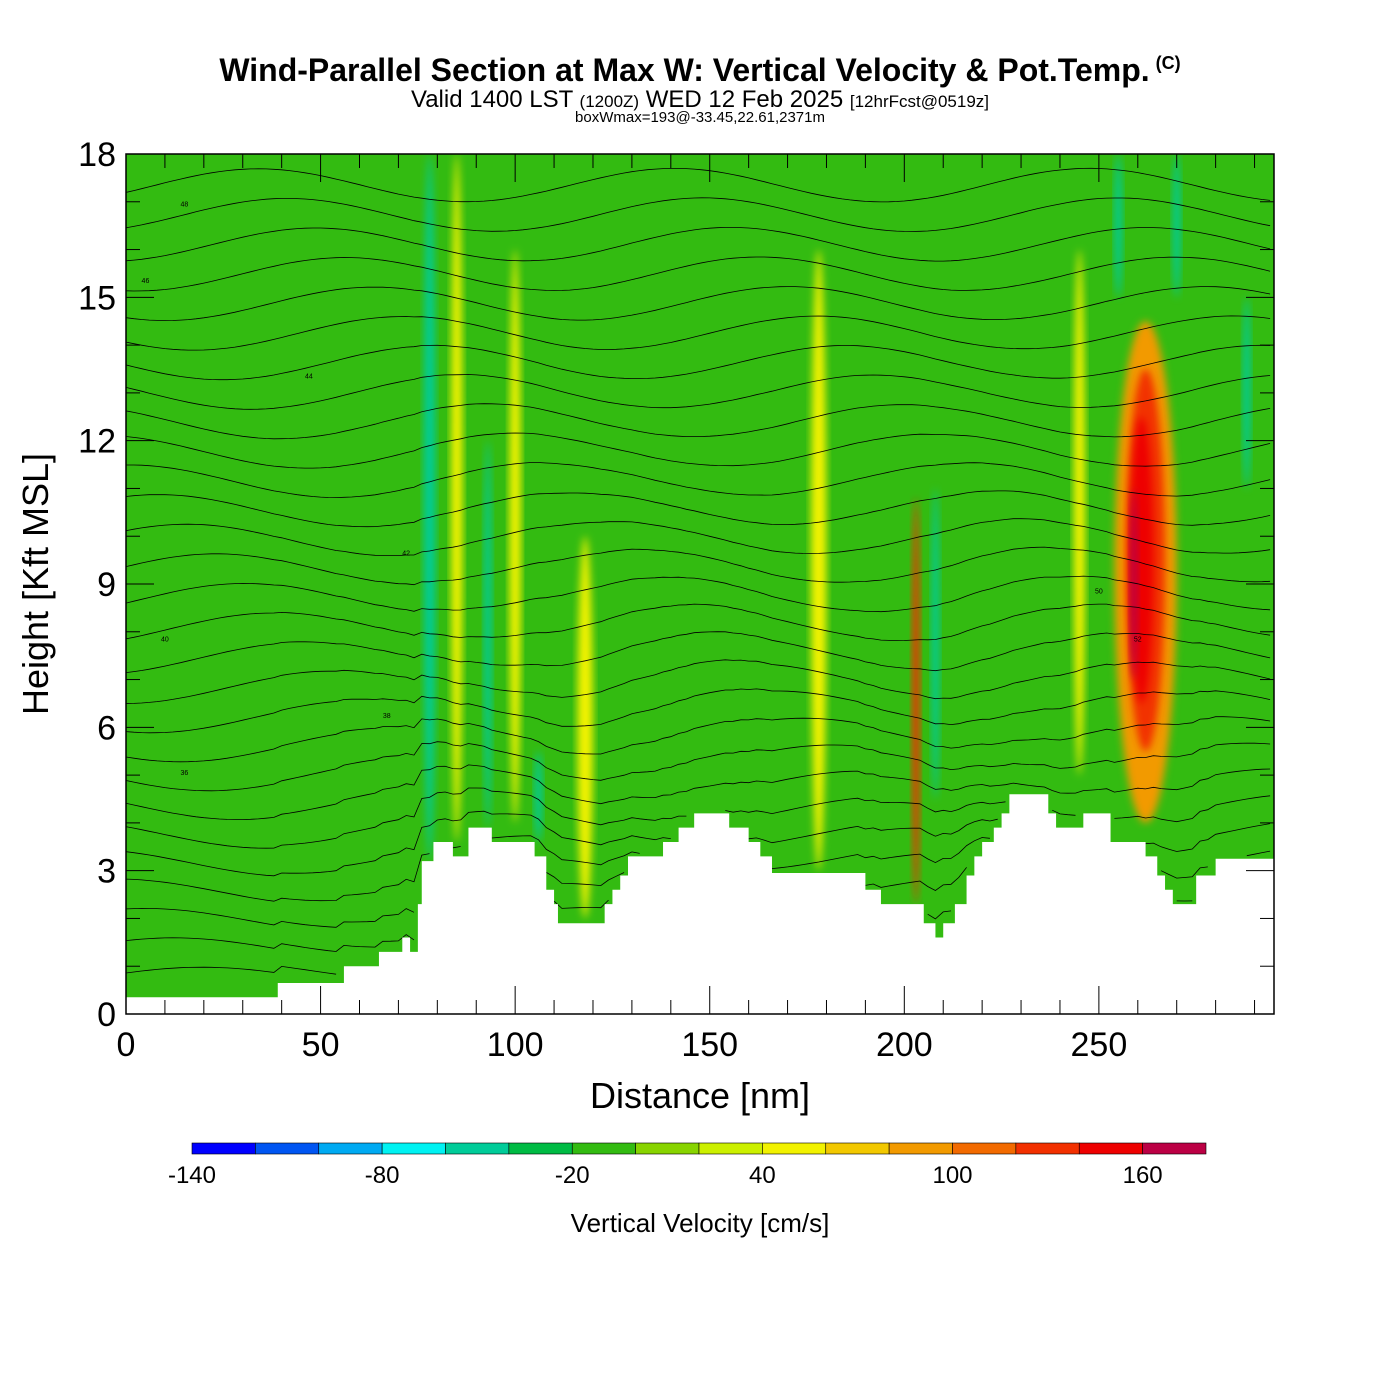  What do you see at coordinates (709, 1045) in the screenshot?
I see `x-tick-label-3: 150` at bounding box center [709, 1045].